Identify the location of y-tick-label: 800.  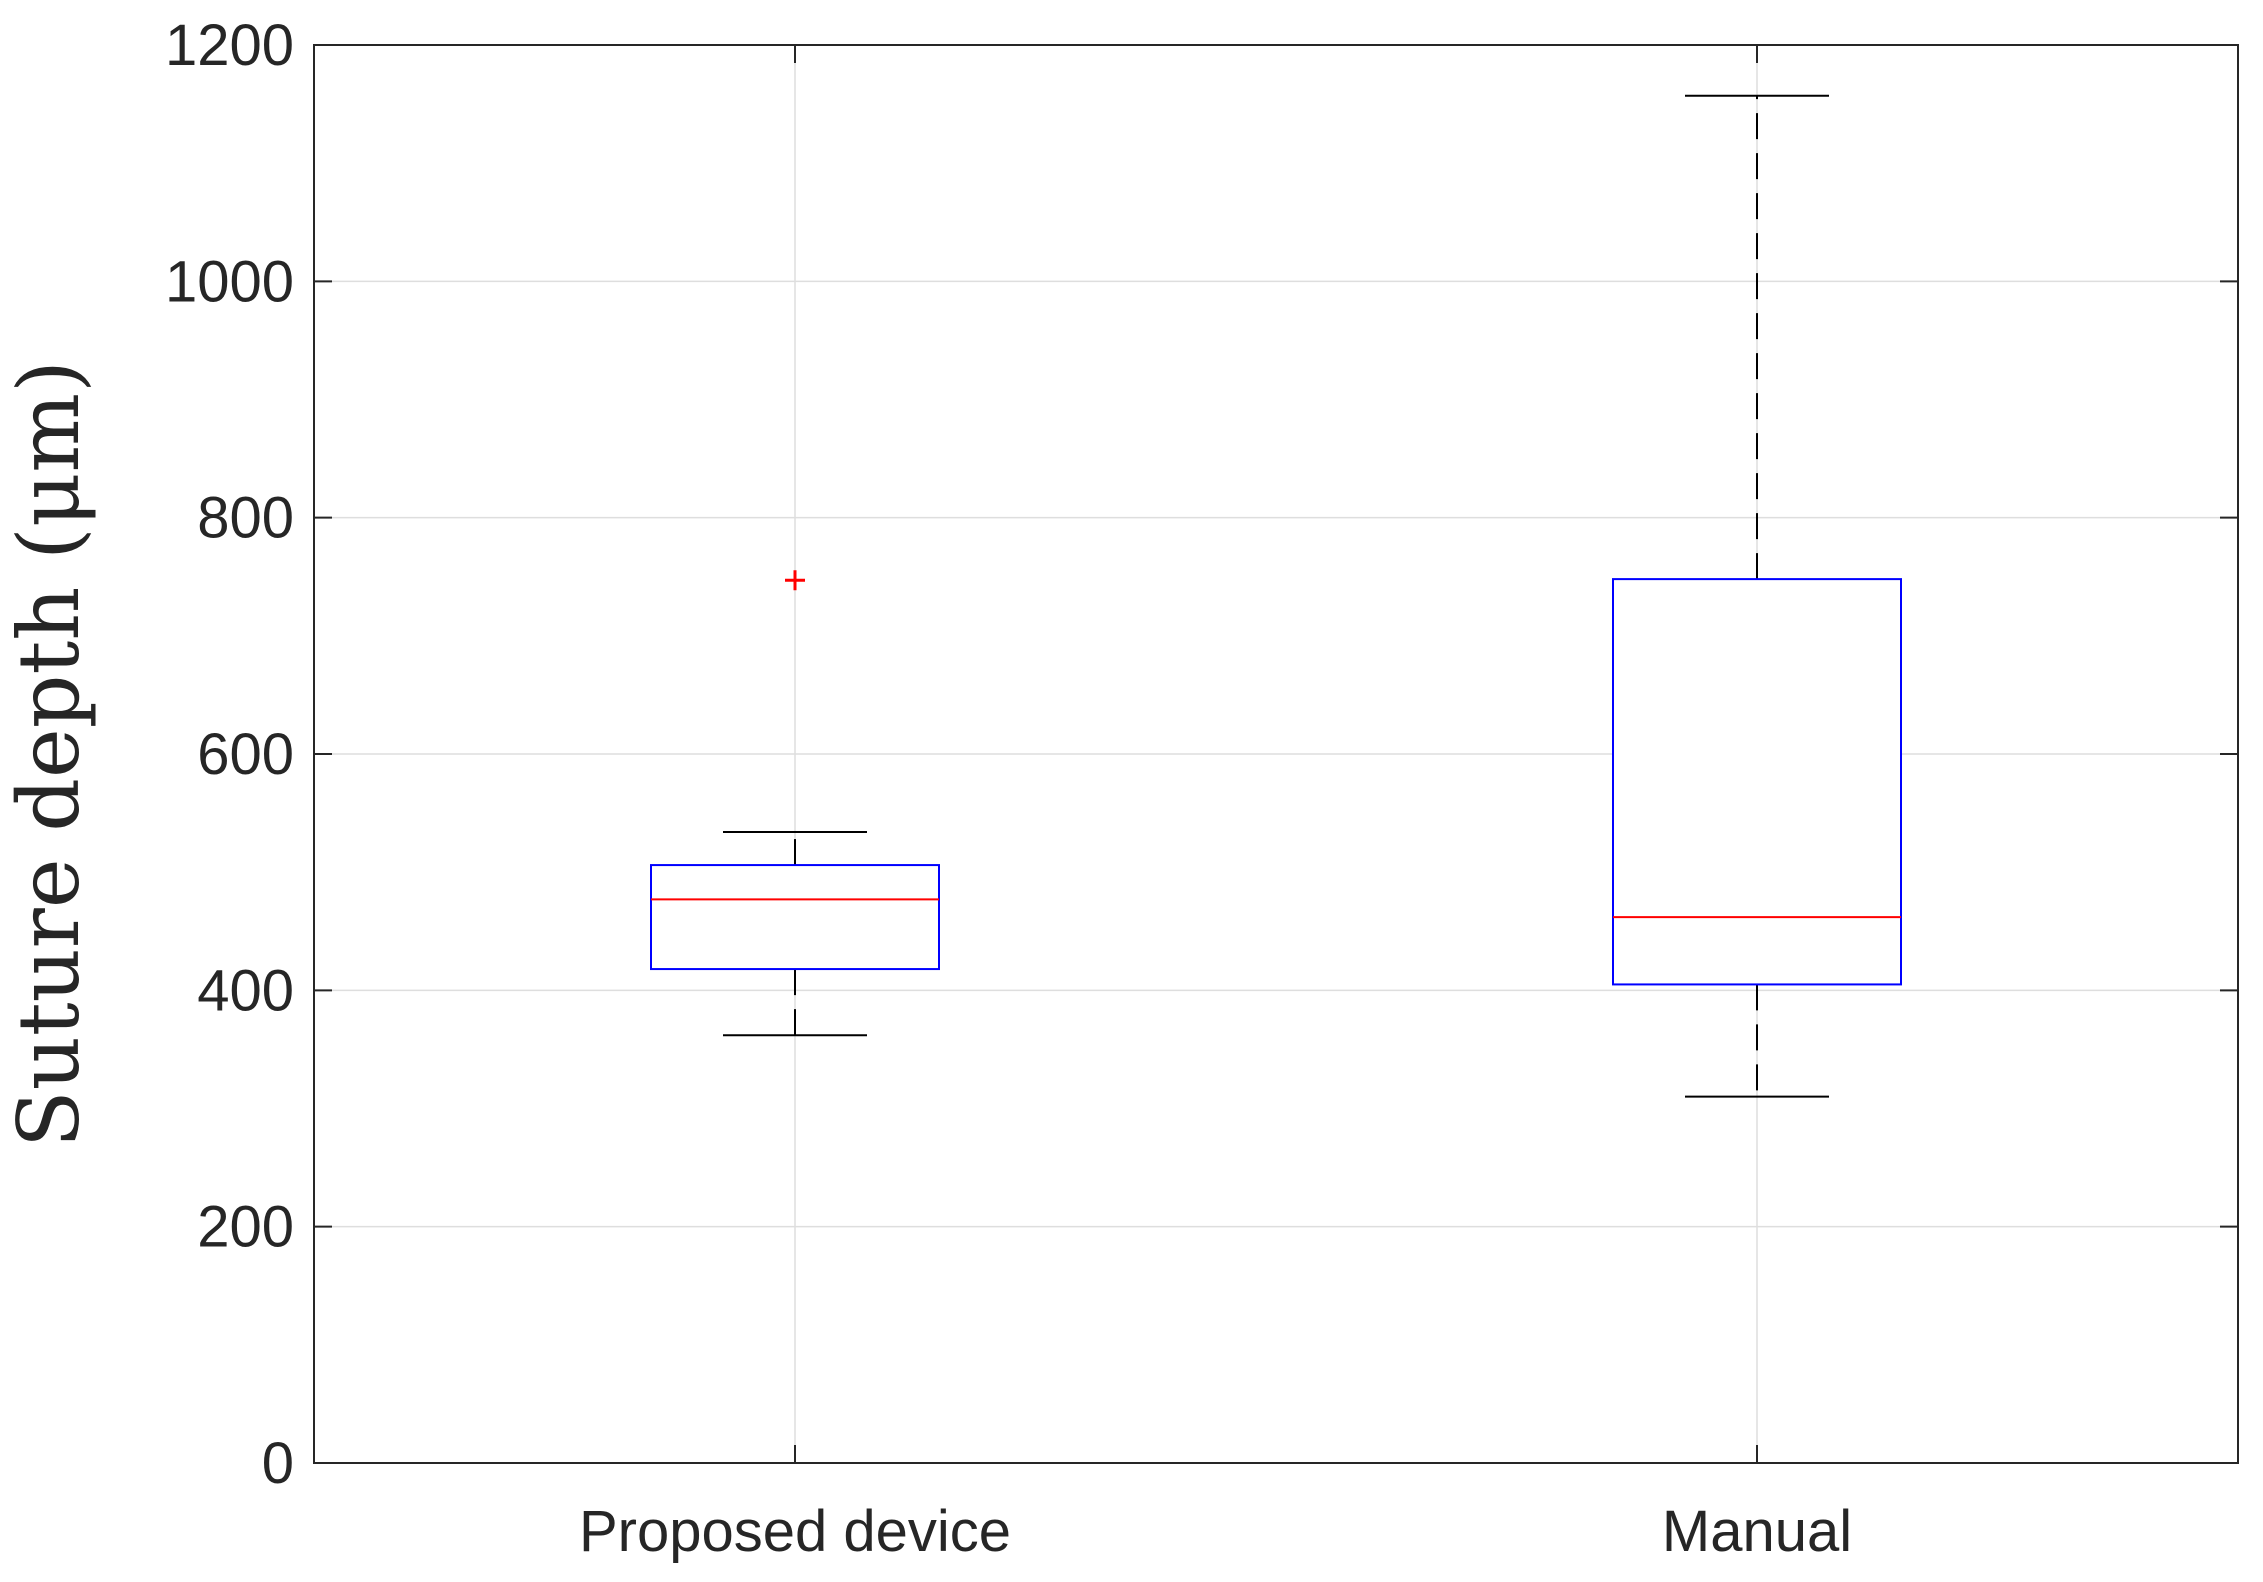
(245, 518).